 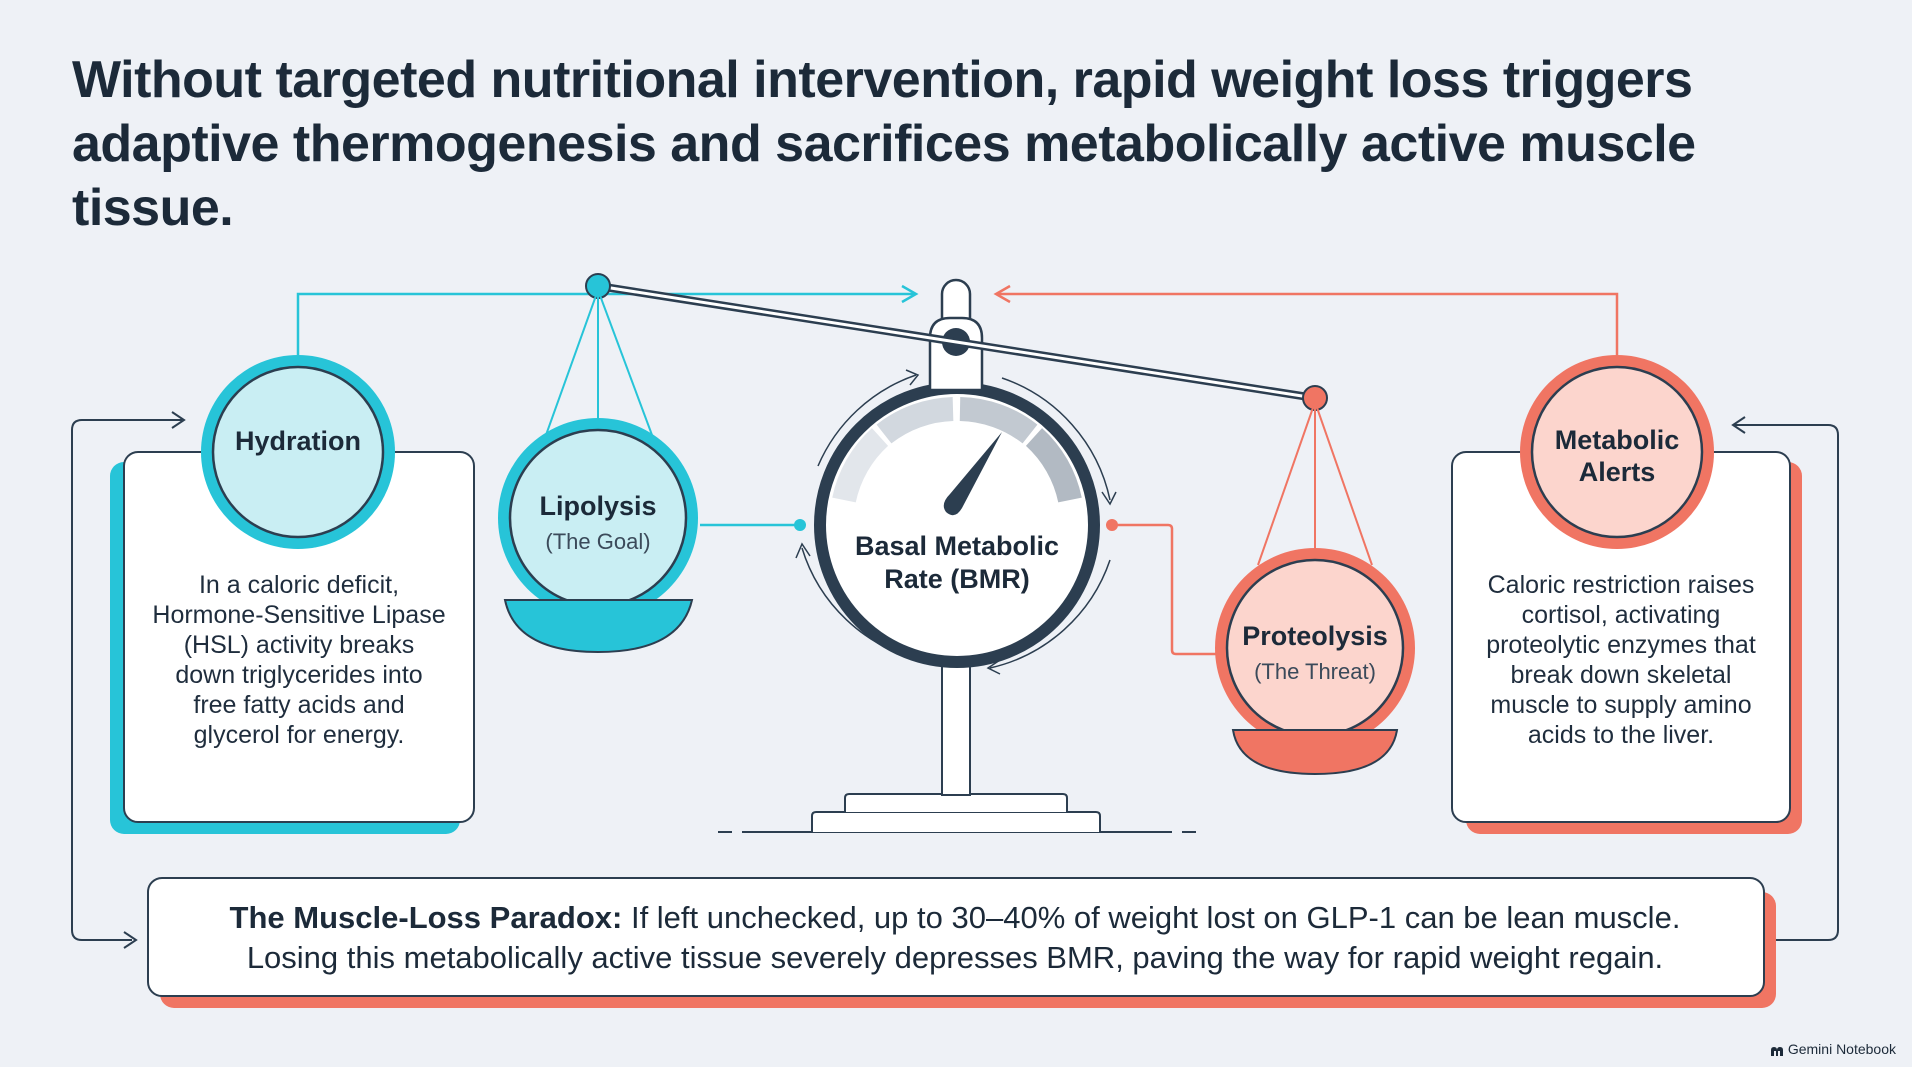 What do you see at coordinates (1841, 1049) in the screenshot?
I see `brand-label: Gemini Notebook` at bounding box center [1841, 1049].